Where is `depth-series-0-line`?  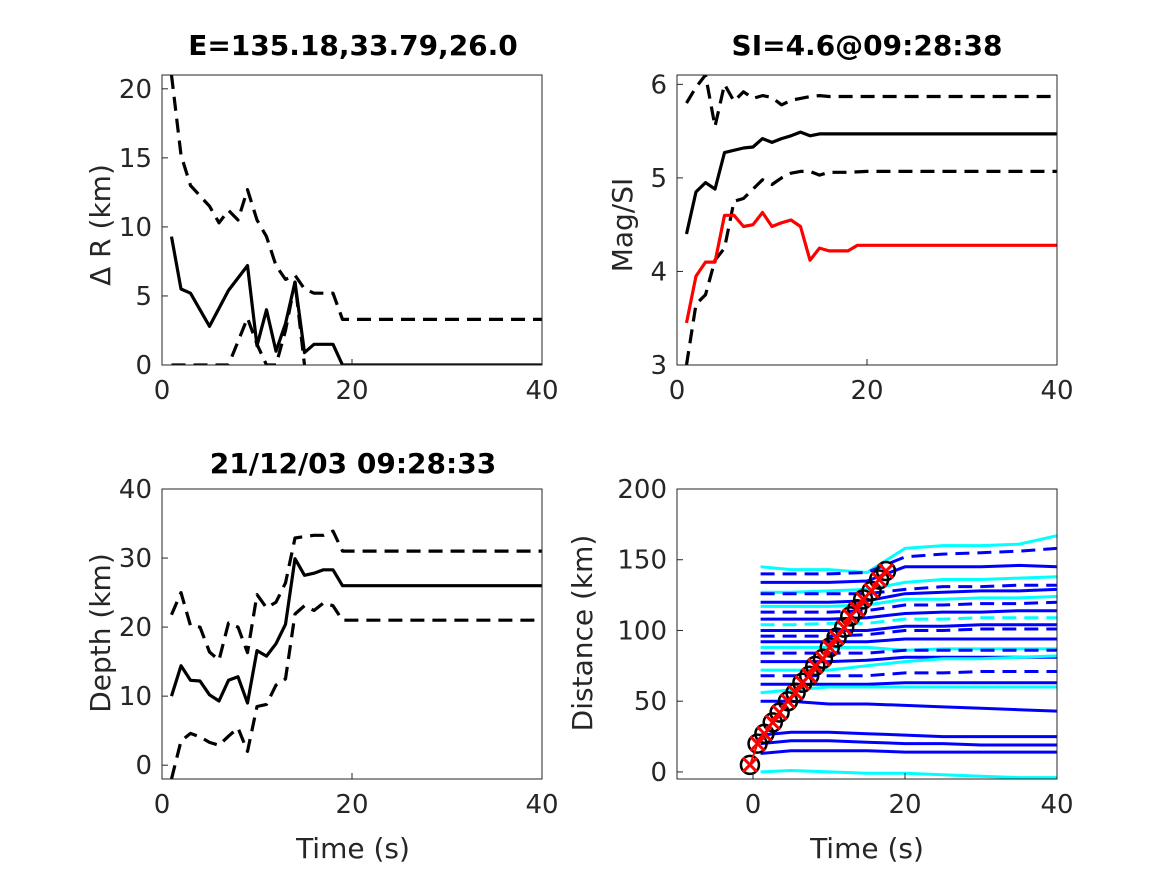 depth-series-0-line is located at coordinates (355, 631).